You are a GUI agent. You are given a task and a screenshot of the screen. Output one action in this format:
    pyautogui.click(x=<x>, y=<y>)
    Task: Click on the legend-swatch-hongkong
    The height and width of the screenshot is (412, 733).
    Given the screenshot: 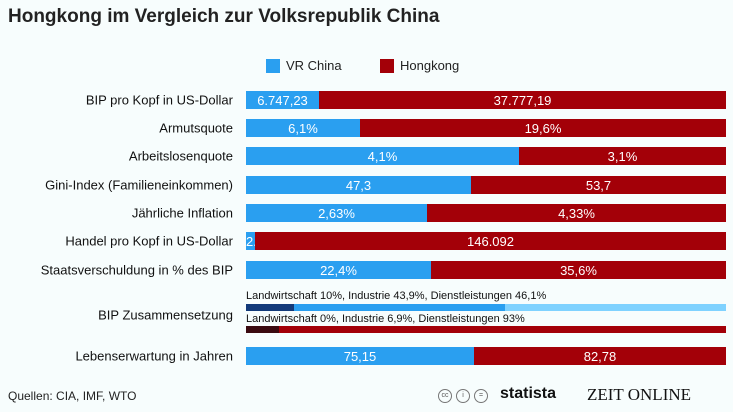 What is the action you would take?
    pyautogui.click(x=387, y=65)
    